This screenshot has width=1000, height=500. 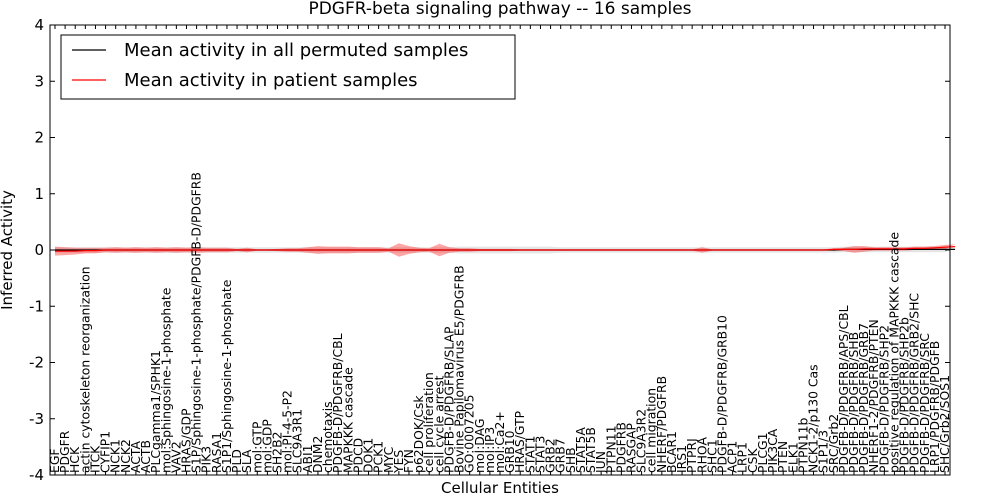 I want to click on x-tick-label: JUN, so click(x=600, y=462).